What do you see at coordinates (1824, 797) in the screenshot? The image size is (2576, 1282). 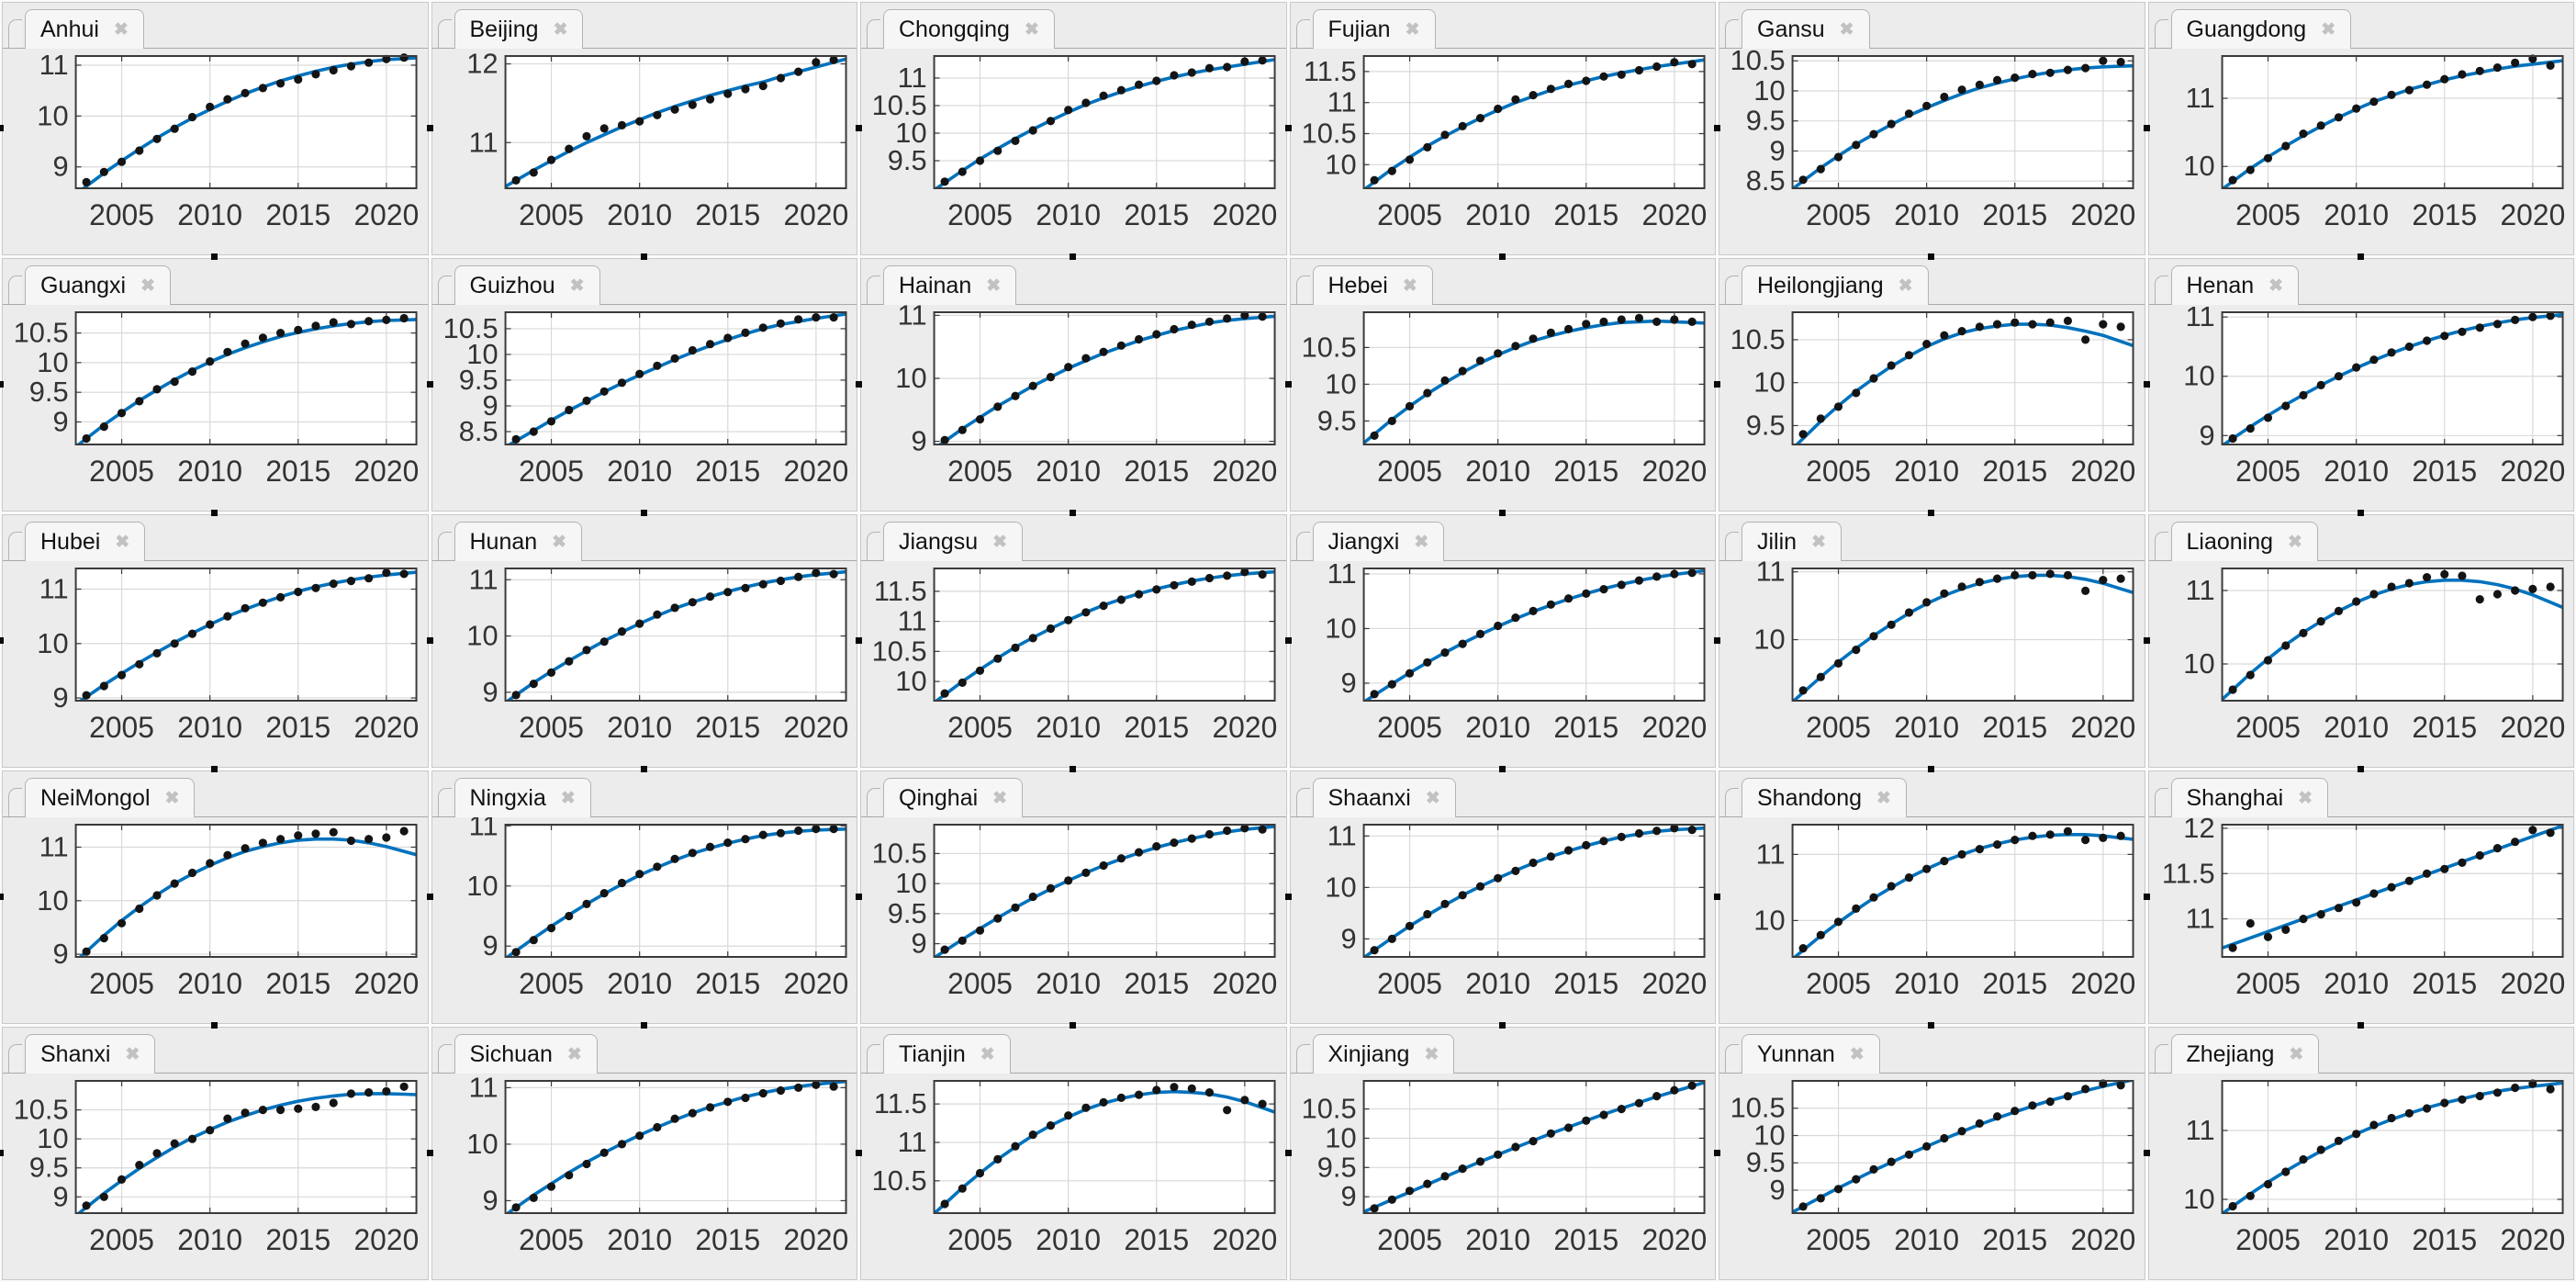 I see `province-tab: Shandong ✖` at bounding box center [1824, 797].